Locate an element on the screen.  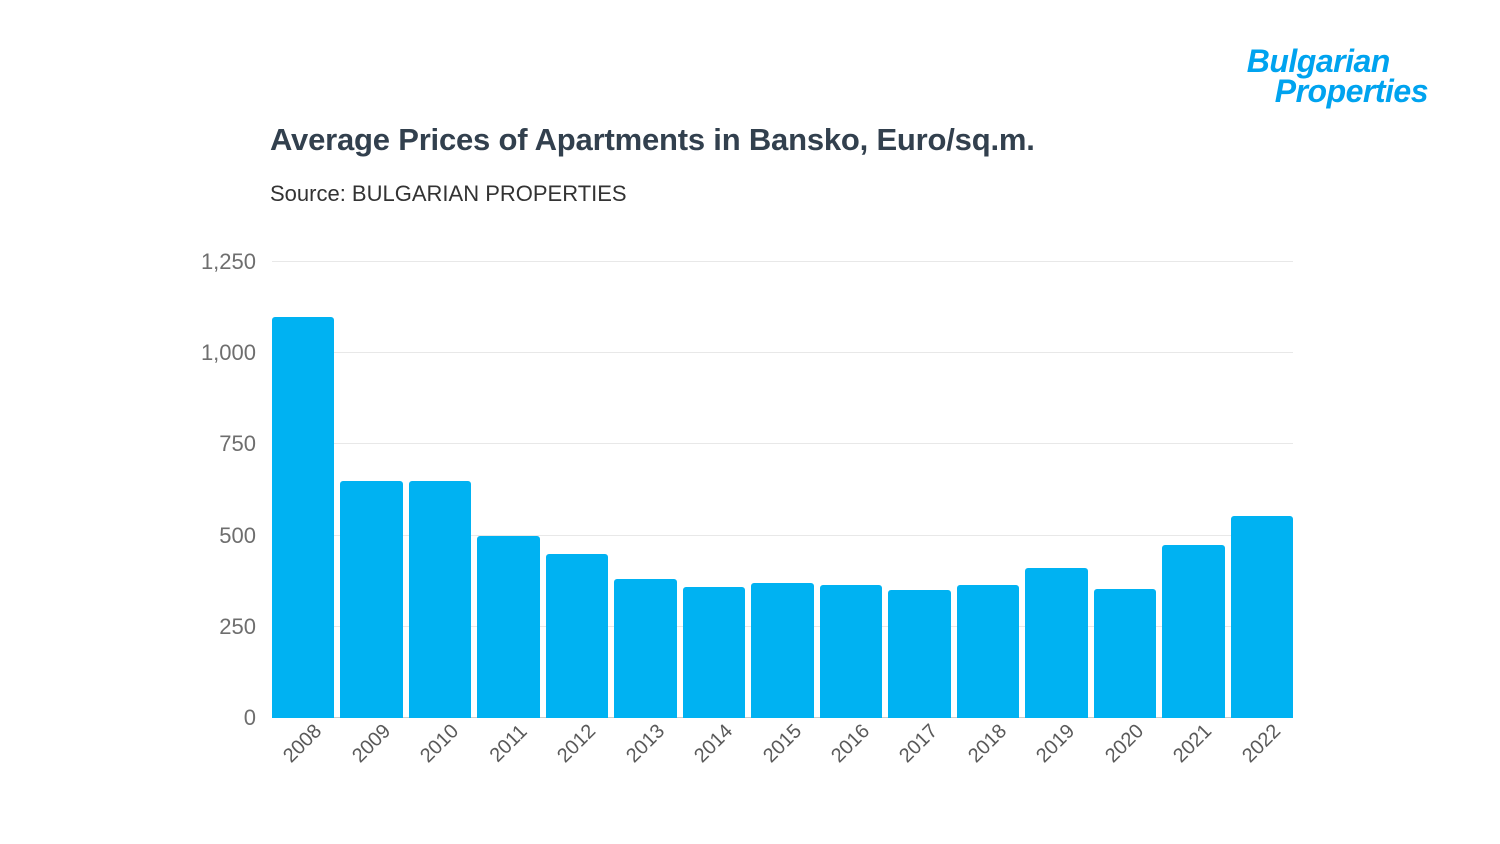
bar-slot-2019: 2019 is located at coordinates (1056, 514).